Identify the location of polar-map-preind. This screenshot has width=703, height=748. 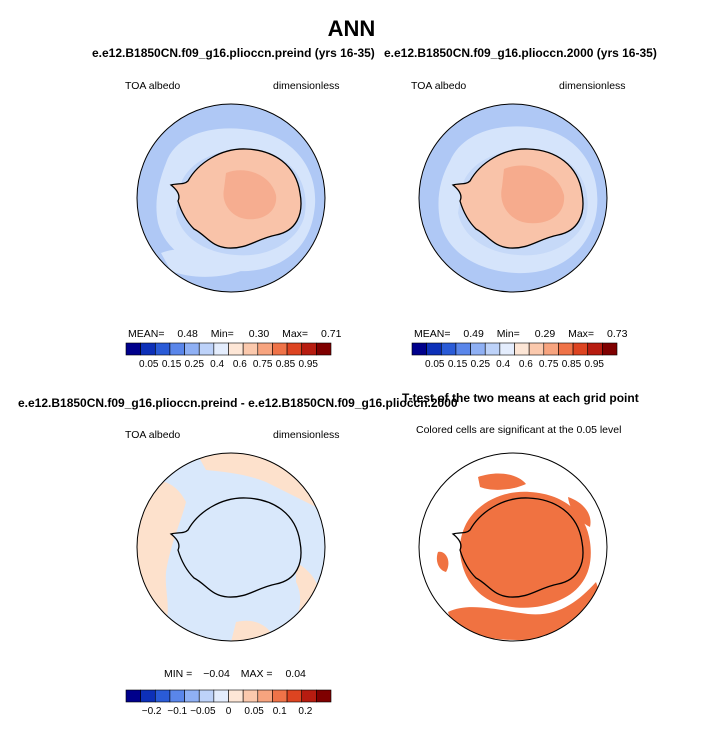
(231, 198).